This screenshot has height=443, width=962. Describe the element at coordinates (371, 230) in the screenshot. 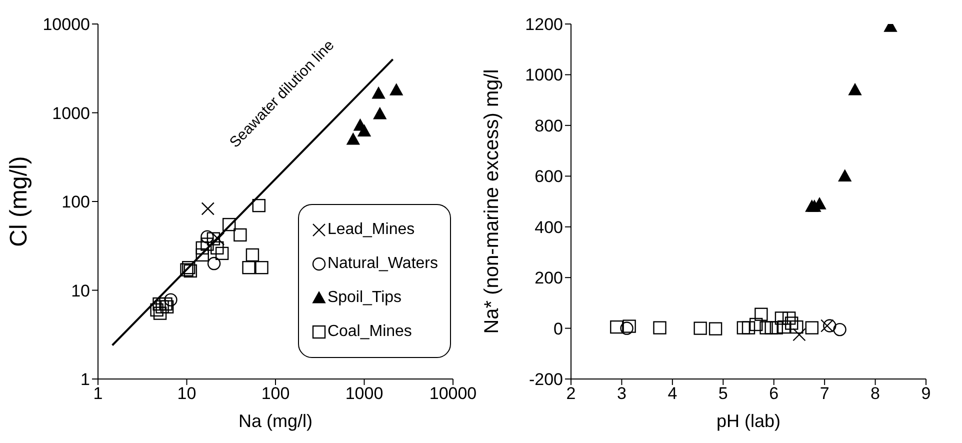

I see `legend-label: Lead_Mines` at that location.